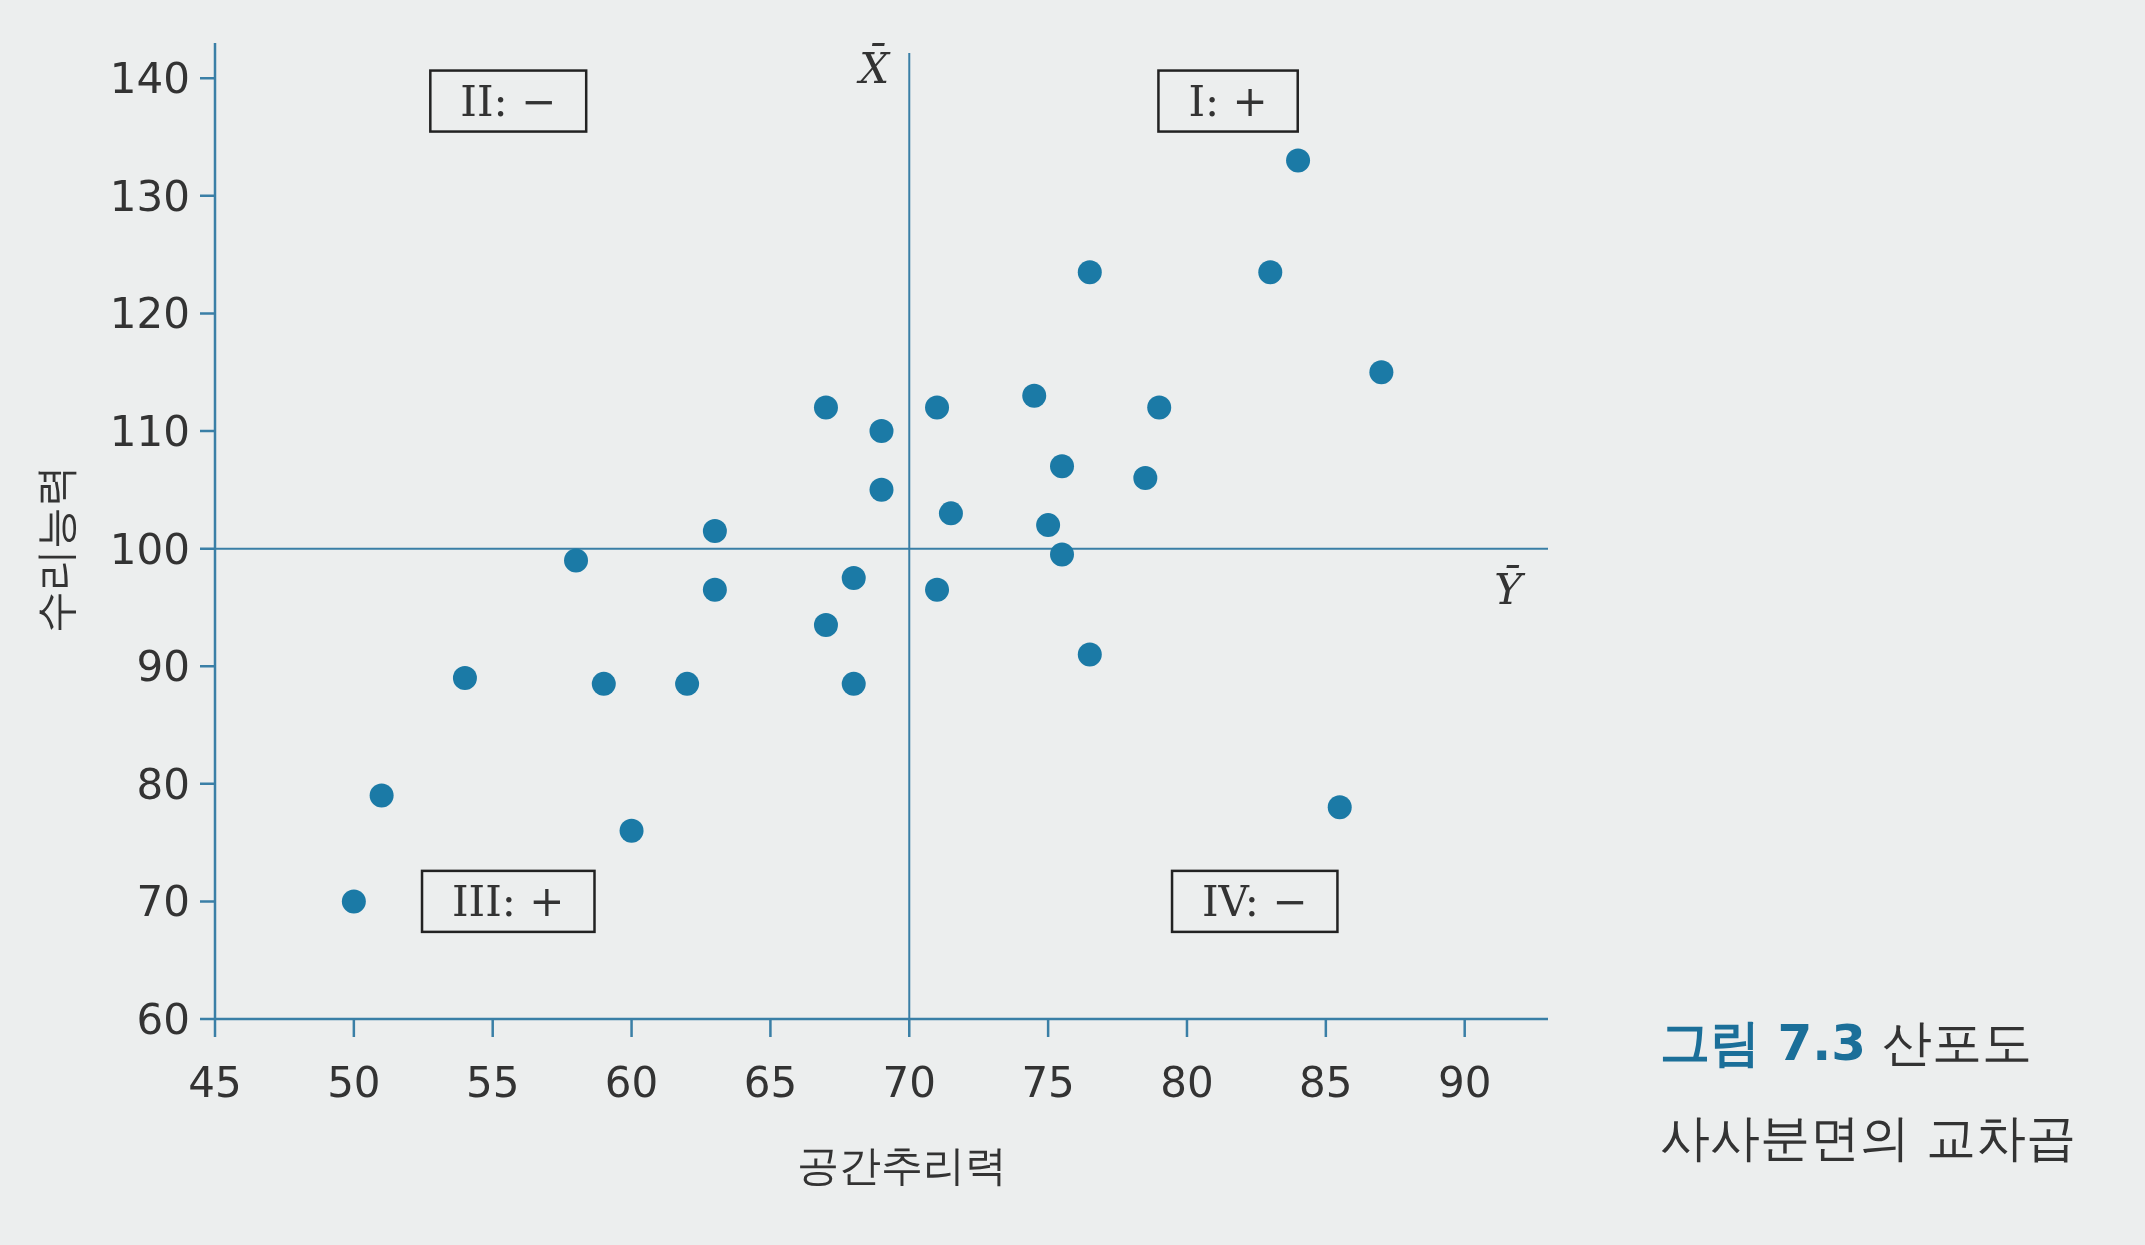  Describe the element at coordinates (901, 1165) in the screenshot. I see `x-axis-title: 공간추리력` at that location.